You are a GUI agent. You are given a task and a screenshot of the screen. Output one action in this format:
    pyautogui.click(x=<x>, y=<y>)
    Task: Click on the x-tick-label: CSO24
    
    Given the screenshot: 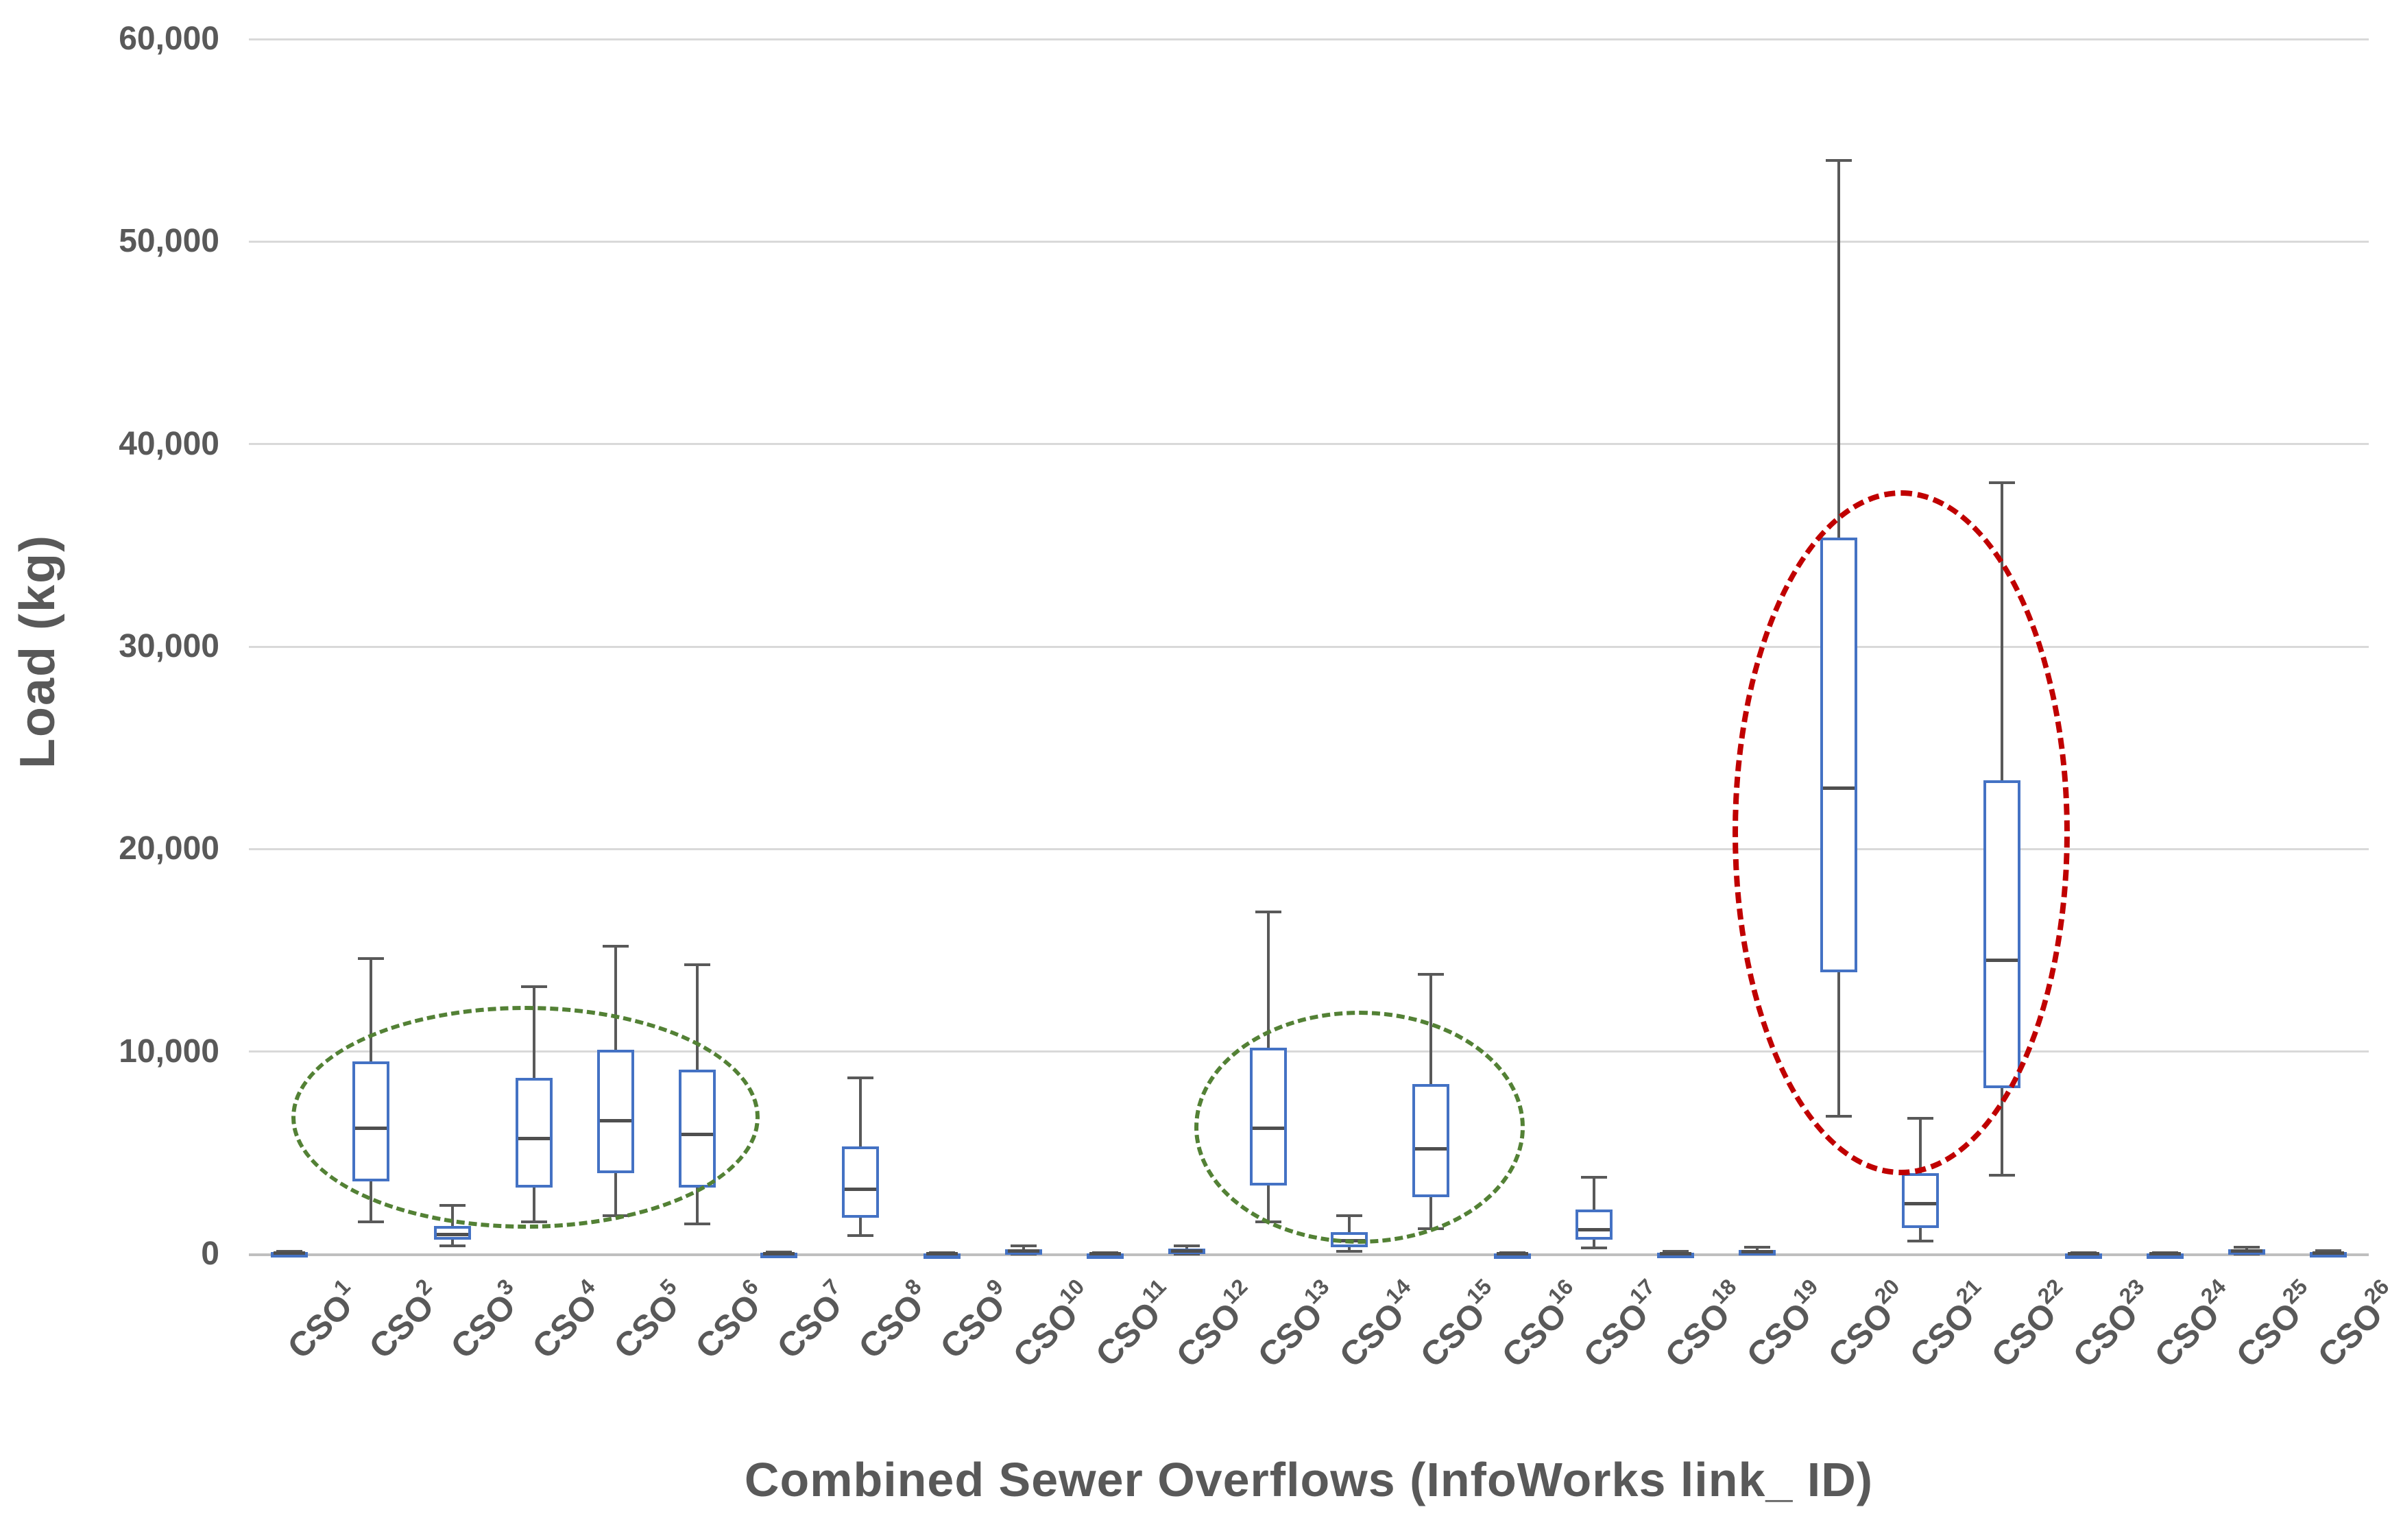 What is the action you would take?
    pyautogui.click(x=2194, y=1324)
    